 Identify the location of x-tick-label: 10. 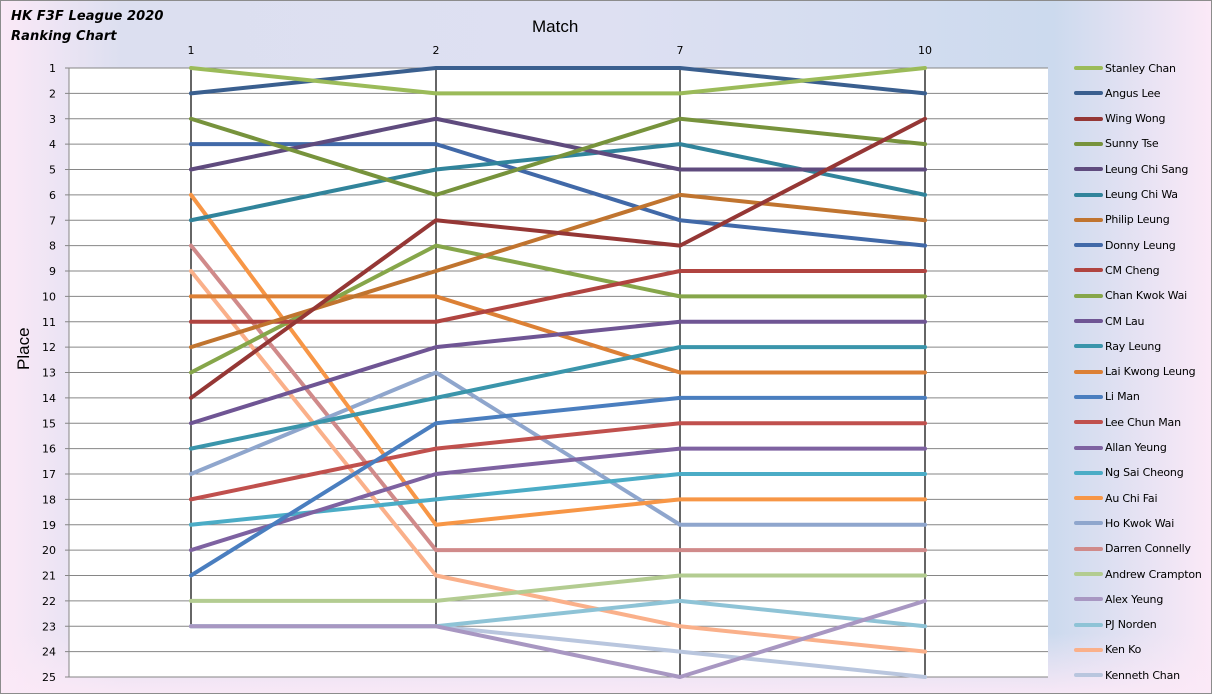
(925, 50).